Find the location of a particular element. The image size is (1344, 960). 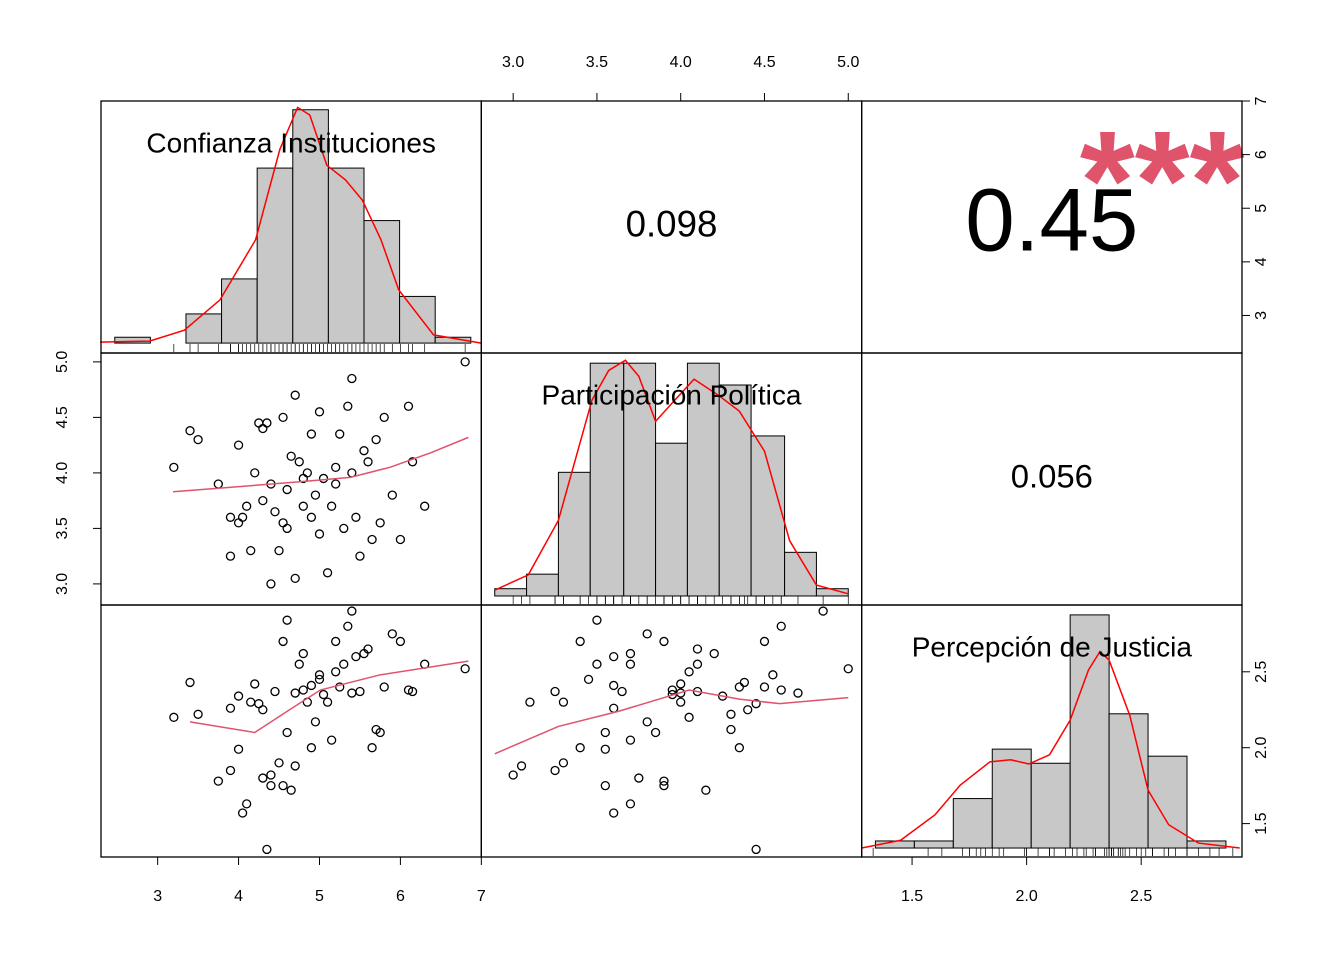

y-tick-label: 1.5 is located at coordinates (1261, 823).